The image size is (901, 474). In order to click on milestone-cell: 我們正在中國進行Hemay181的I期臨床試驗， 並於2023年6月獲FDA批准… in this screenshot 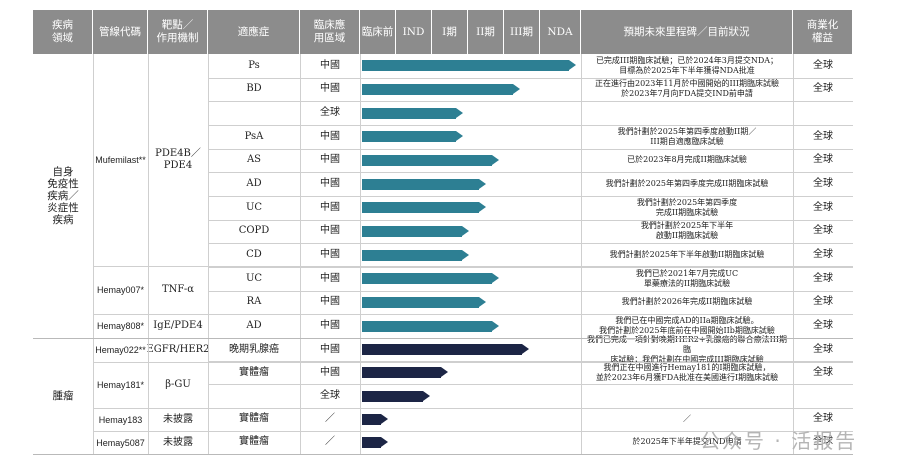, I will do `click(687, 372)`.